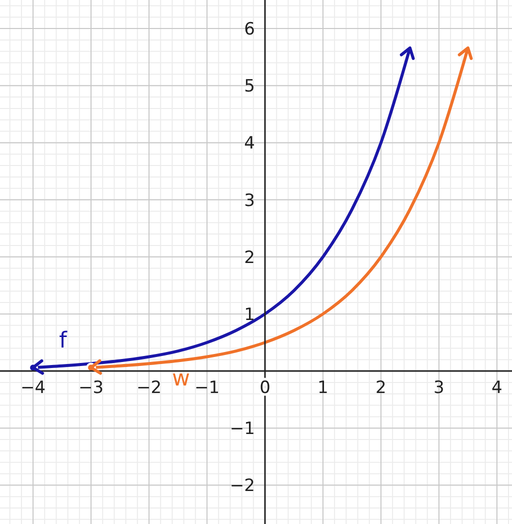 The image size is (512, 524). Describe the element at coordinates (149, 388) in the screenshot. I see `x-tick-label: −2` at that location.